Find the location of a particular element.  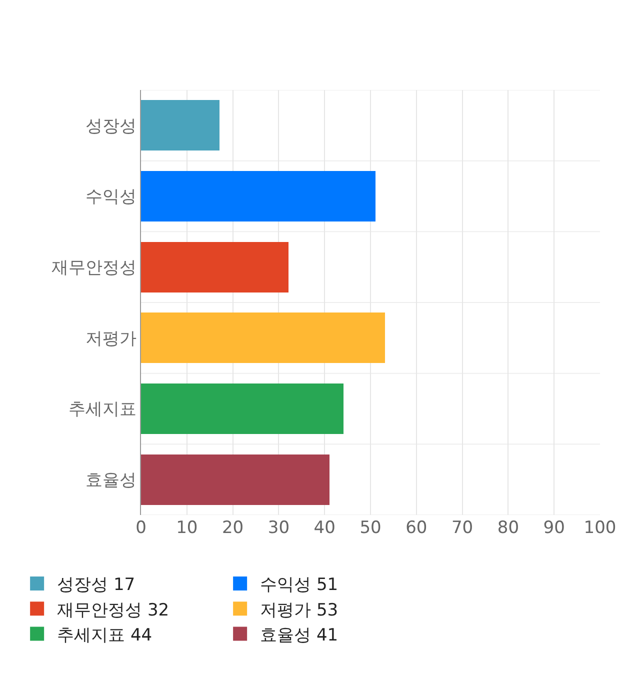

legend-label: 추세지표 44 is located at coordinates (104, 635).